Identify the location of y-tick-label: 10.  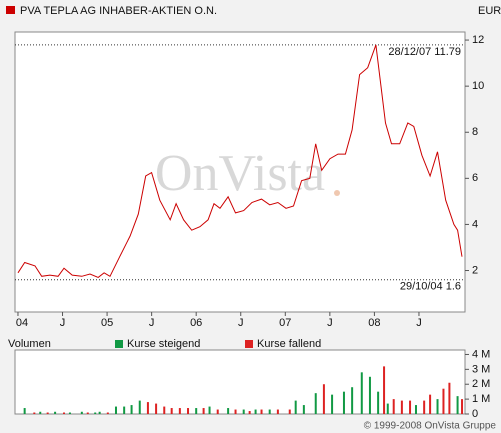
(478, 86).